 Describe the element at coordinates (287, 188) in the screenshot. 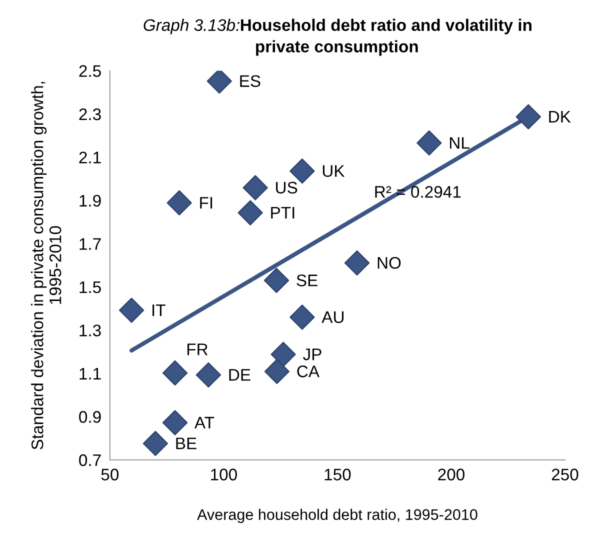

I see `annotation: US` at that location.